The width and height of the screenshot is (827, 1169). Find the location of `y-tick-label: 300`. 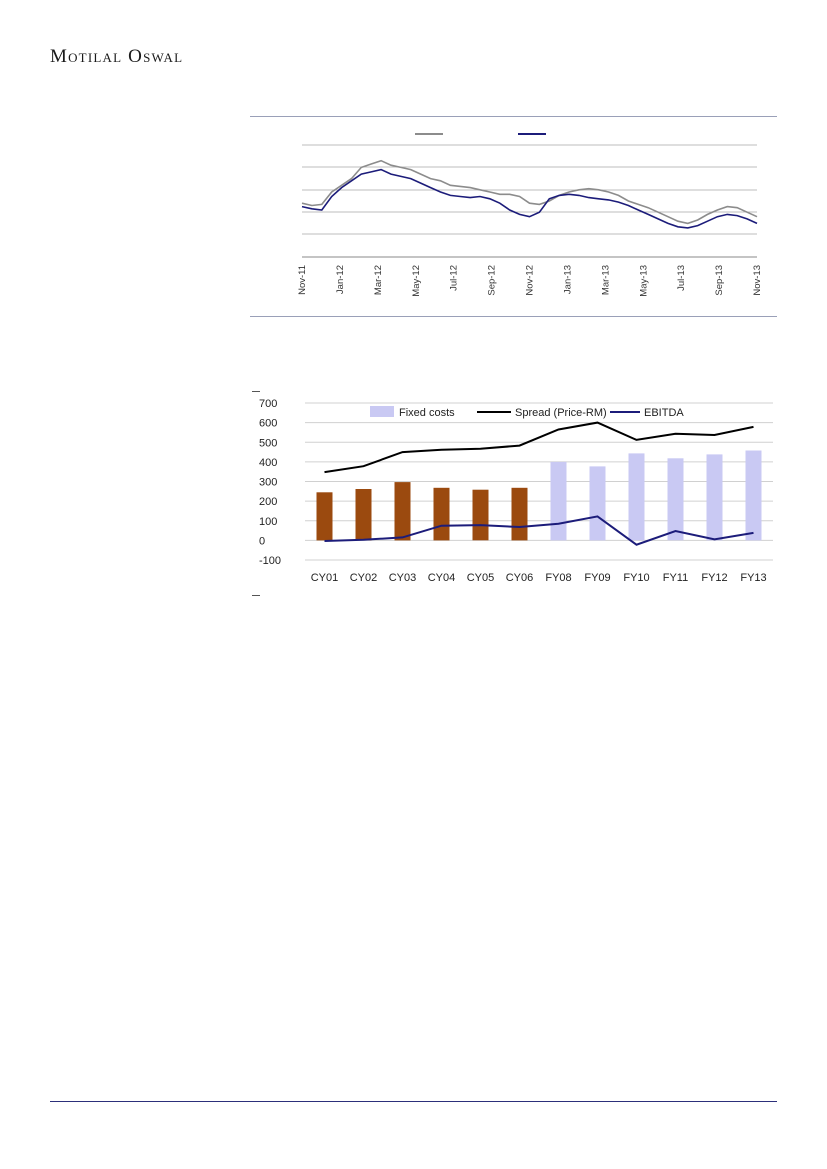

y-tick-label: 300 is located at coordinates (268, 483).